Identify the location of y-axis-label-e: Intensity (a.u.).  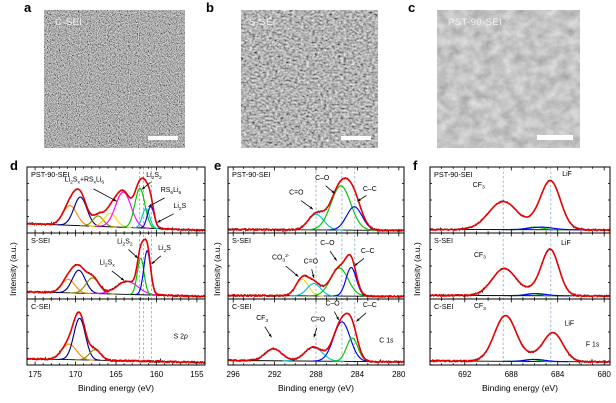
(217, 269).